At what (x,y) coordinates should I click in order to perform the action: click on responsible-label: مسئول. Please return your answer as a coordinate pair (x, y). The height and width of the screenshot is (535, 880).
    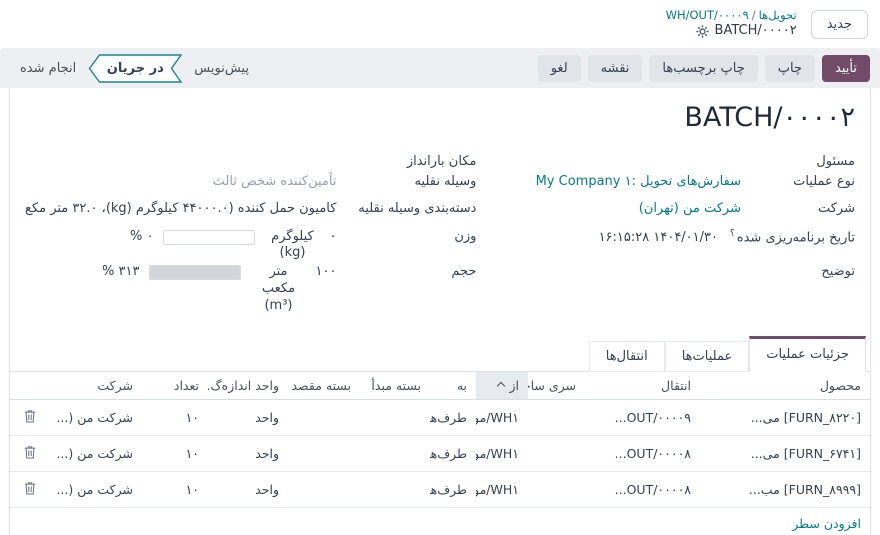
    Looking at the image, I should click on (835, 161).